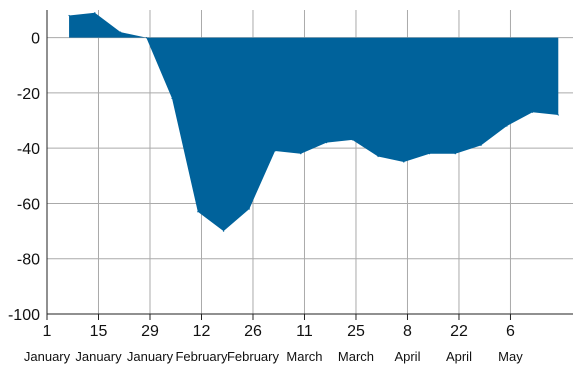 This screenshot has width=573, height=368. I want to click on y-tick-label: -20, so click(28, 94).